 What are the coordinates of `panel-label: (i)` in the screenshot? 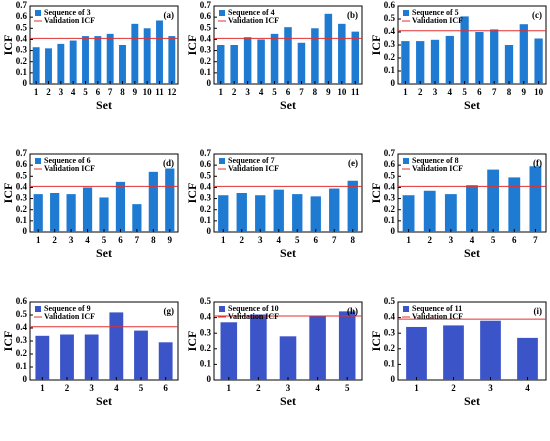 It's located at (538, 311).